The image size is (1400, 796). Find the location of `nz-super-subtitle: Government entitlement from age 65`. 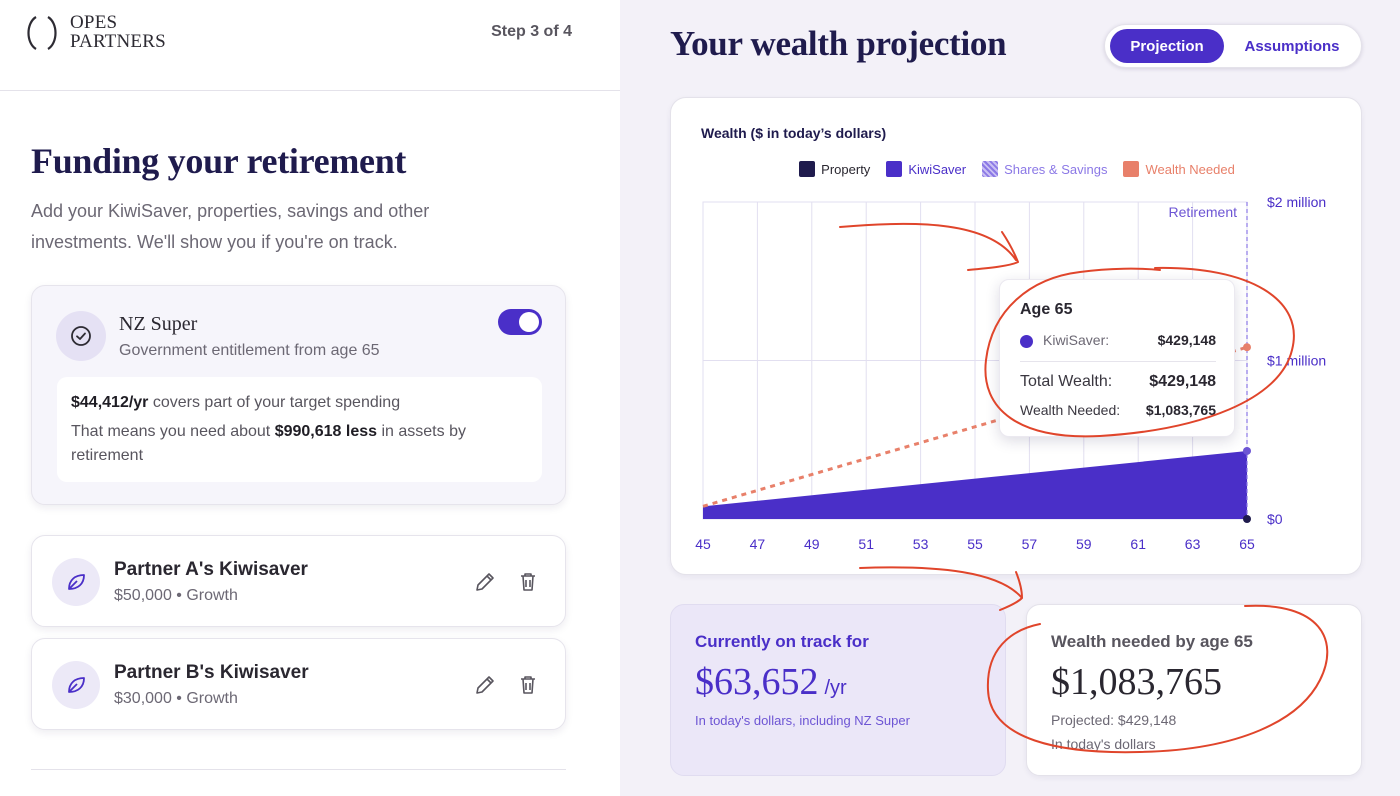

nz-super-subtitle: Government entitlement from age 65 is located at coordinates (249, 350).